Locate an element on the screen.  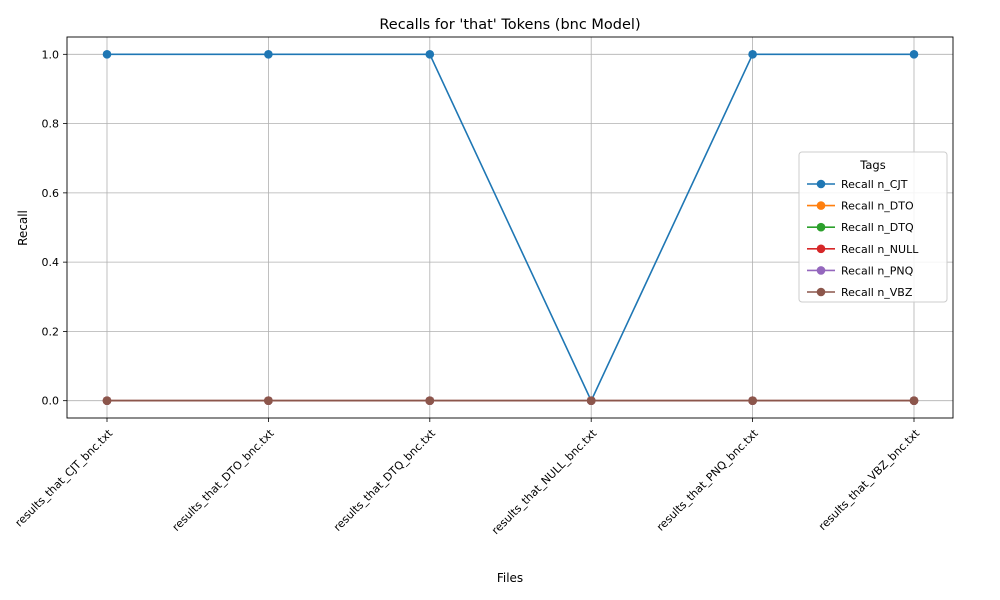
chart-title: Recalls for 'that' Tokens (bnc Model) is located at coordinates (509, 25).